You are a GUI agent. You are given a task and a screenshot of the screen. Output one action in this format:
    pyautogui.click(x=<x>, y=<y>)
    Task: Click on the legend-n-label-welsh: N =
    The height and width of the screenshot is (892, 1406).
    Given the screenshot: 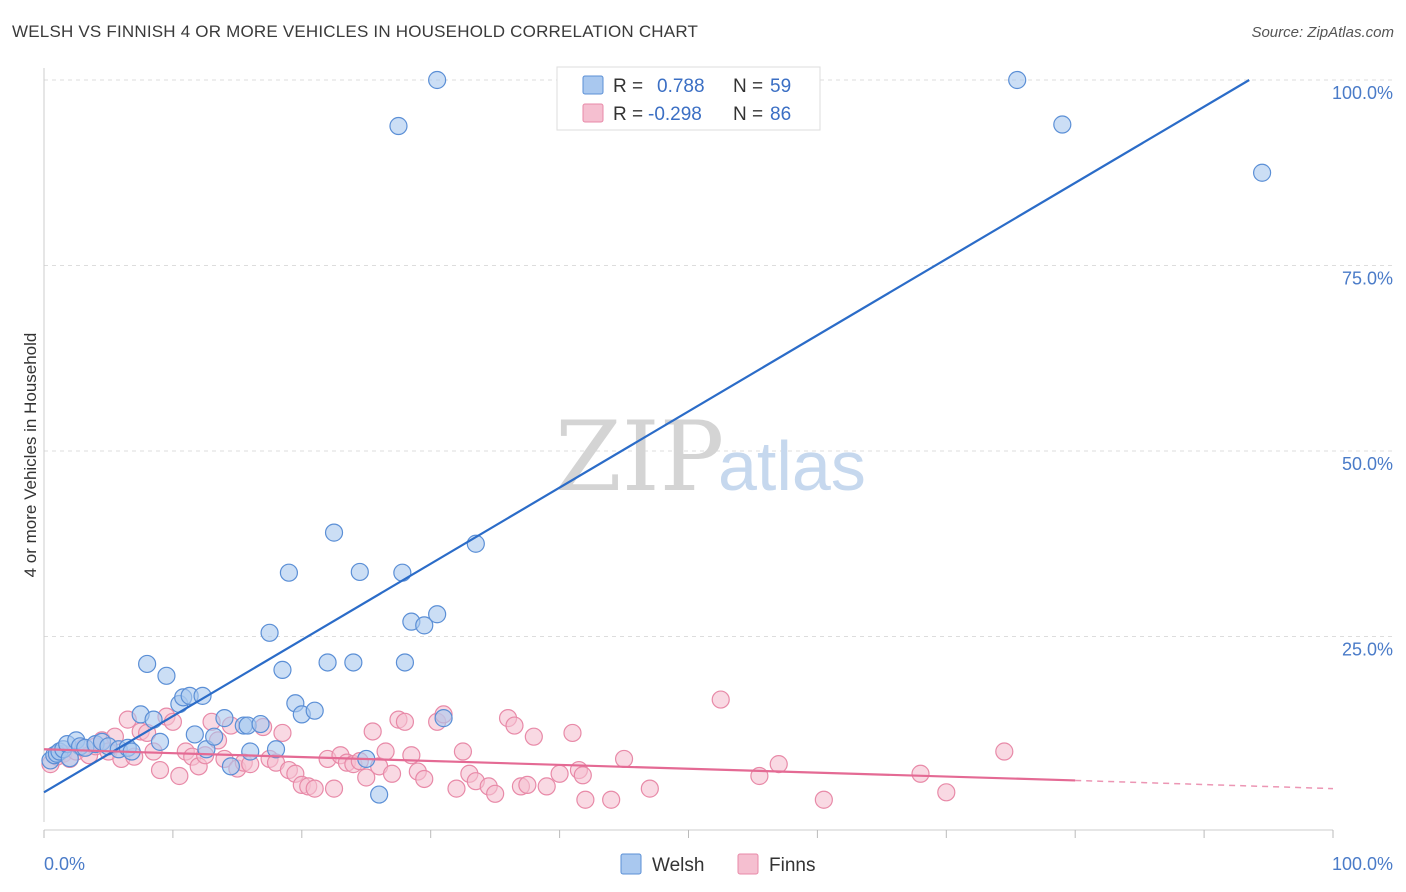 What is the action you would take?
    pyautogui.click(x=748, y=86)
    